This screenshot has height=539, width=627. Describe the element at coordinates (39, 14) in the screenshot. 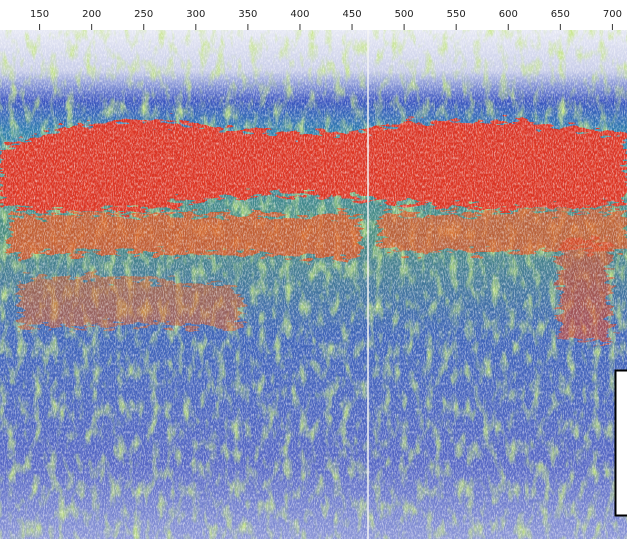

I see `x-tick-label: 150` at that location.